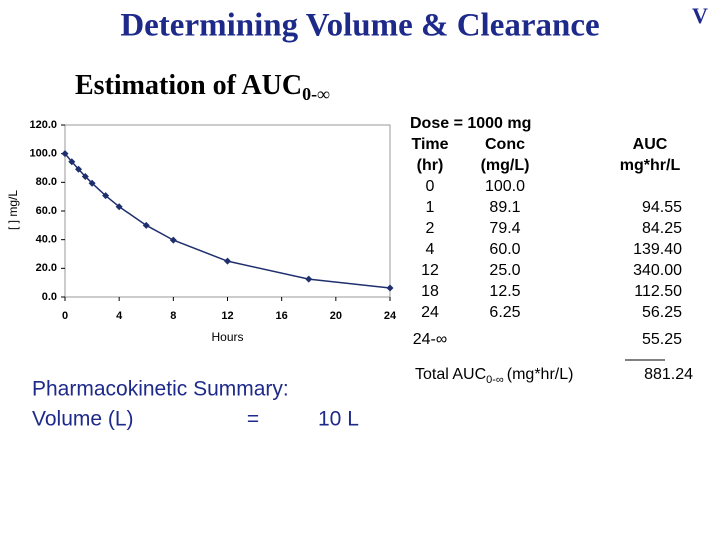 This screenshot has height=540, width=720. What do you see at coordinates (316, 94) in the screenshot?
I see `subtitle-subscript: 0-∞` at bounding box center [316, 94].